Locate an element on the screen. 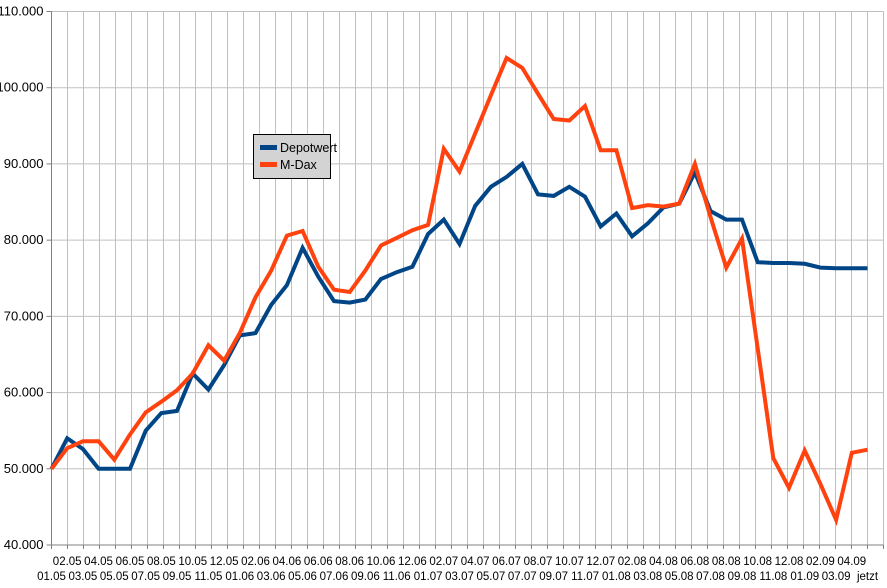  legend-item-mdax: M-Dax is located at coordinates (292, 164).